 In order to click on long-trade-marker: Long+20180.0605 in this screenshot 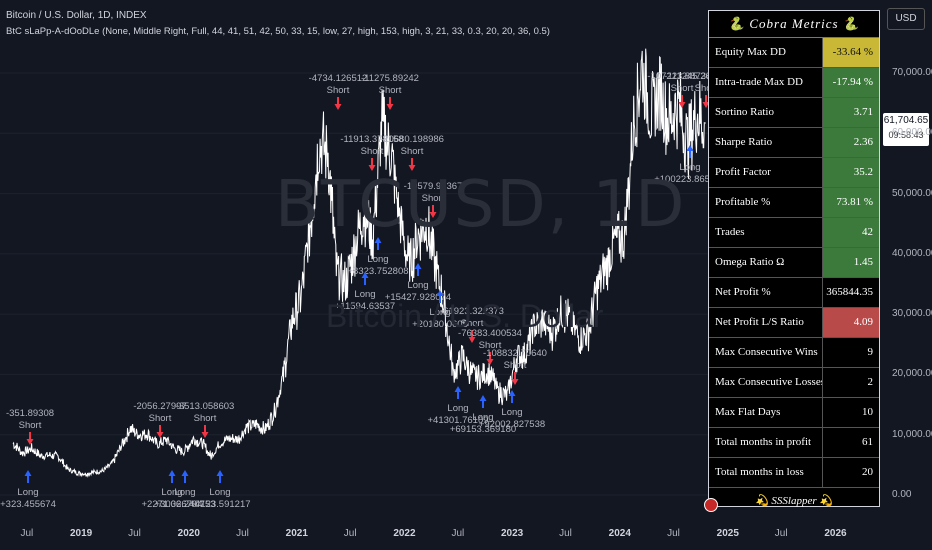, I will do `click(440, 310)`.